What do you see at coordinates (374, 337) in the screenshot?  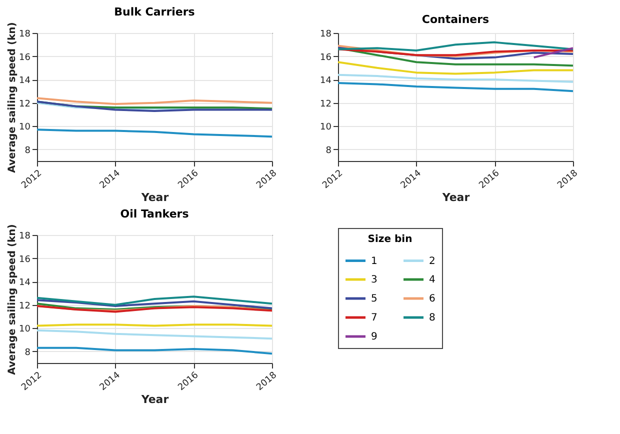 I see `legend-label: 9` at bounding box center [374, 337].